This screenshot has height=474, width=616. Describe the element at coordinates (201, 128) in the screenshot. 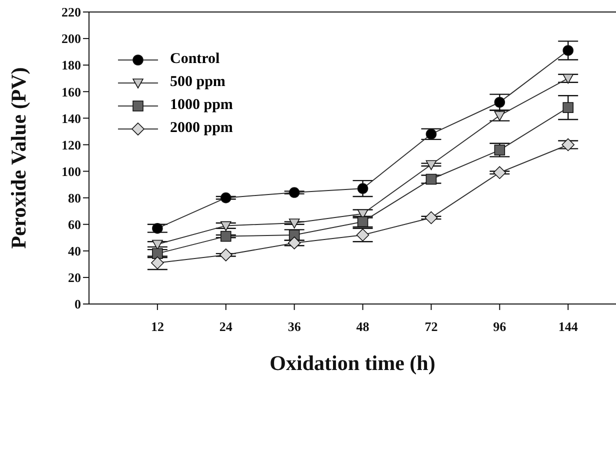

I see `legend-label: 2000 ppm` at that location.